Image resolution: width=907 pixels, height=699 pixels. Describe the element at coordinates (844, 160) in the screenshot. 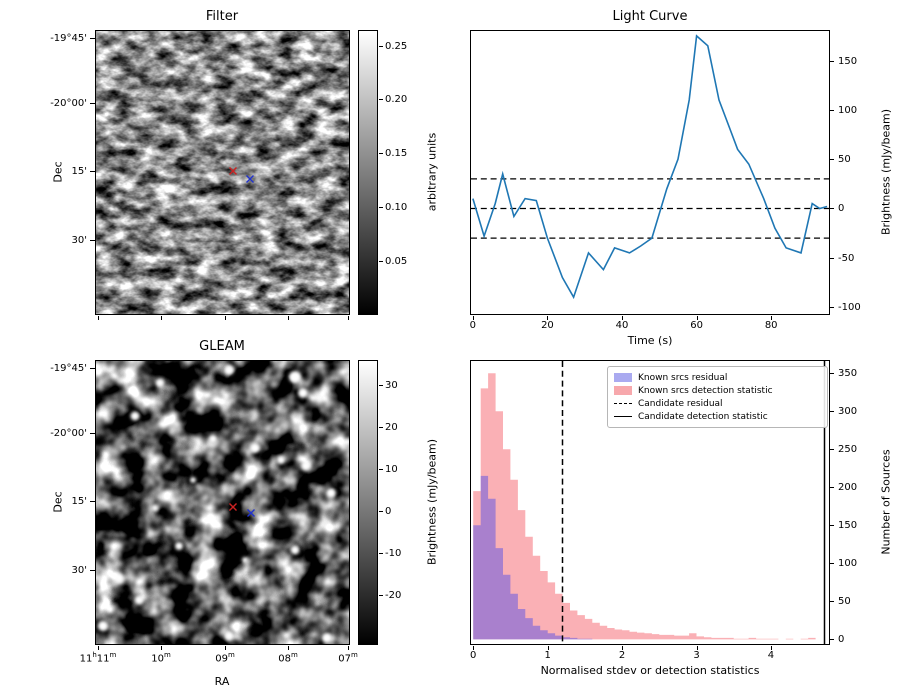

I see `lc-ytick-label: 50` at that location.